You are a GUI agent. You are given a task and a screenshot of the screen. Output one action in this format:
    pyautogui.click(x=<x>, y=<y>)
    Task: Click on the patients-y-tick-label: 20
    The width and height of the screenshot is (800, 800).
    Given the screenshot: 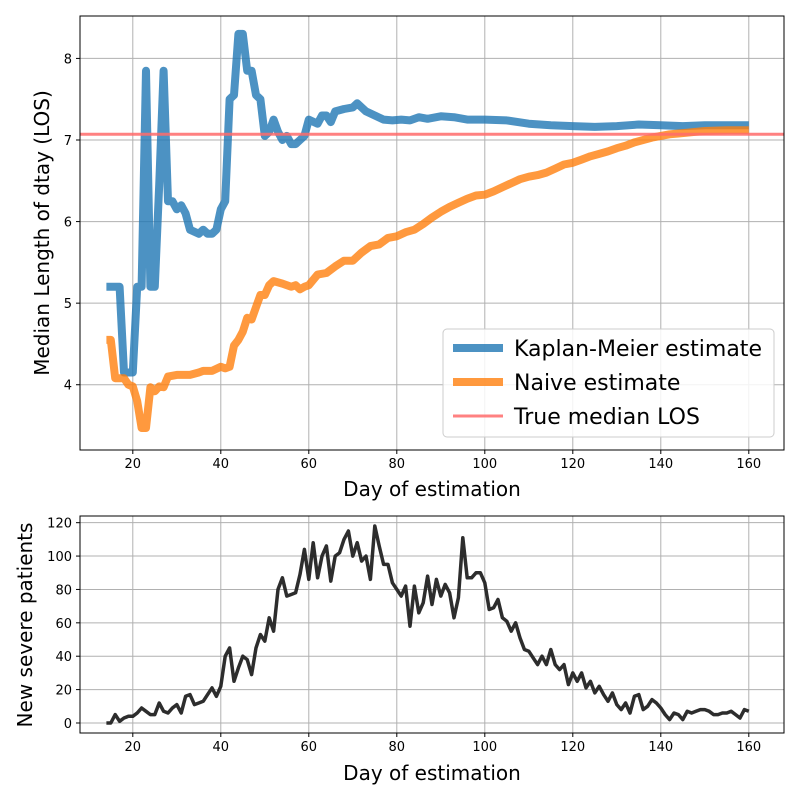 What is the action you would take?
    pyautogui.click(x=63, y=691)
    